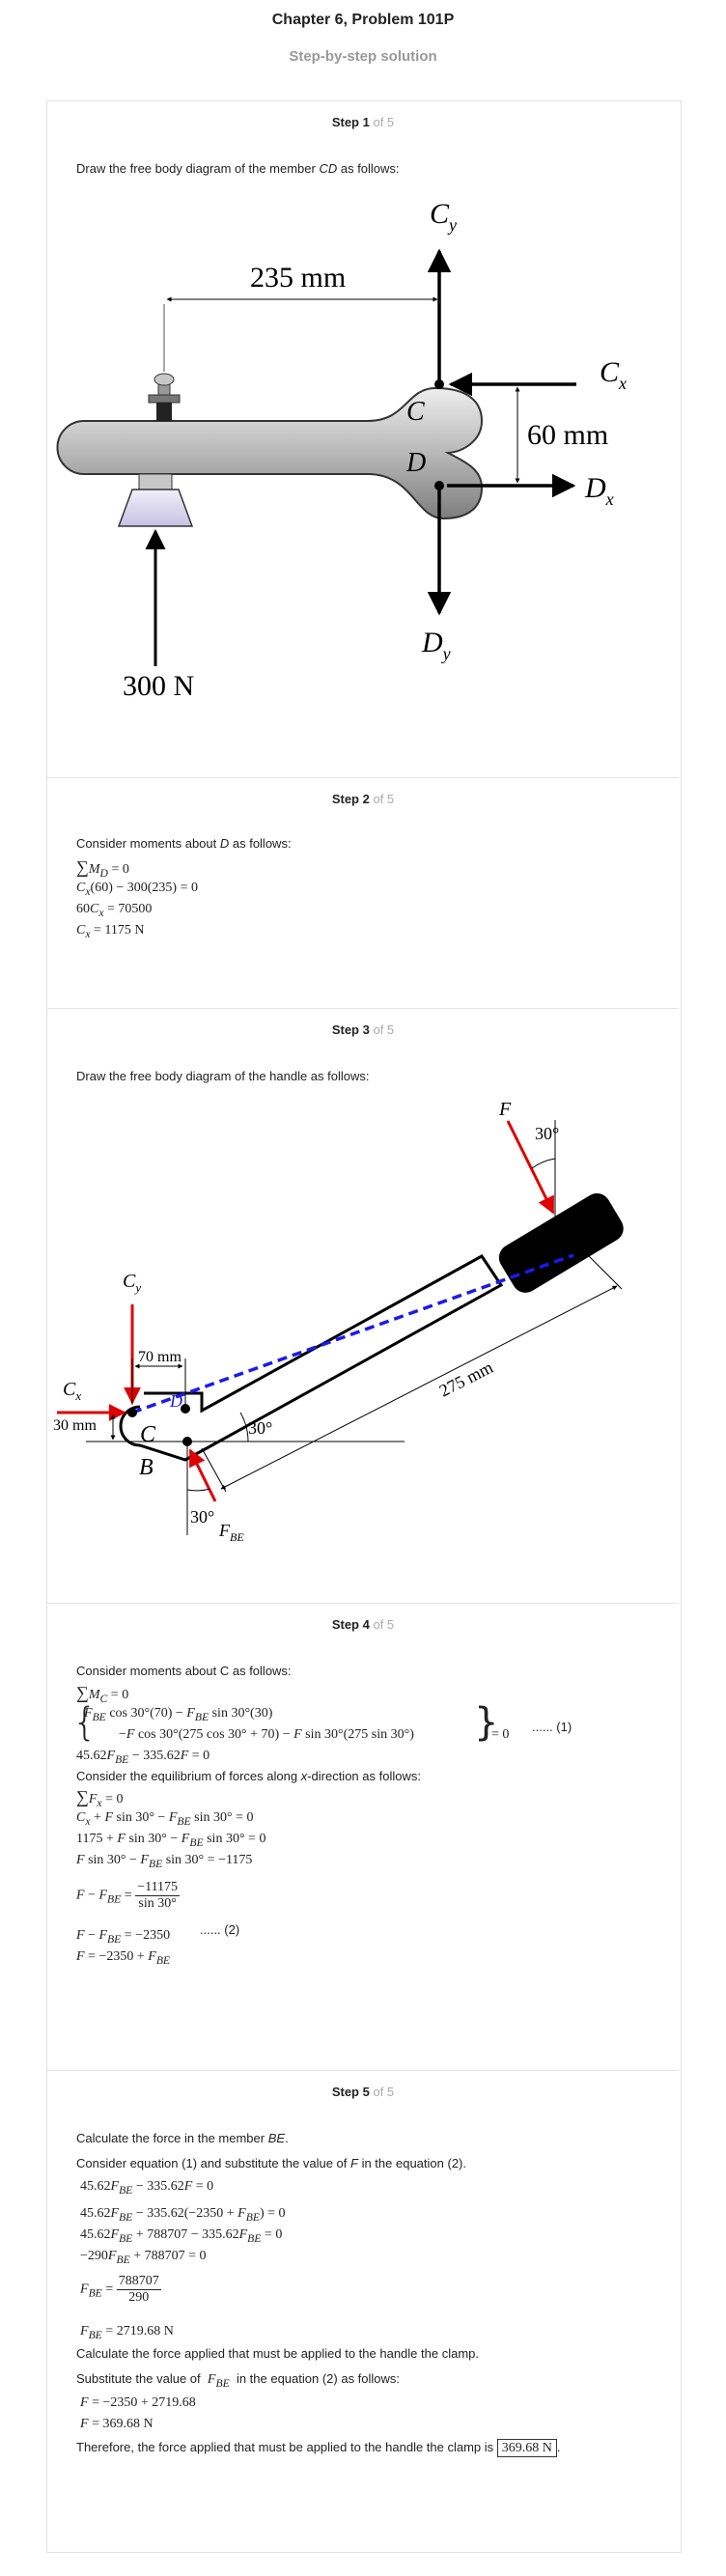 The height and width of the screenshot is (2576, 726). I want to click on angle-top-label: 30°, so click(547, 1133).